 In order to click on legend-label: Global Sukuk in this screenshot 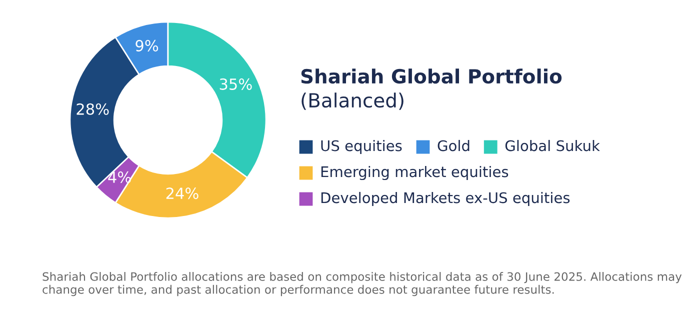, I will do `click(552, 146)`.